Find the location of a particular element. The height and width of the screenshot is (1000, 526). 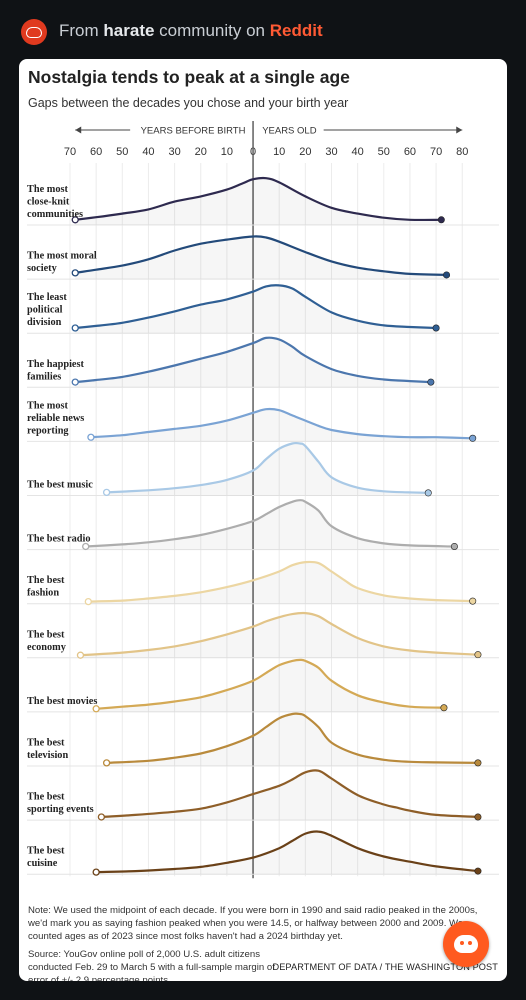

post-header: From harate community on Reddit is located at coordinates (263, 31).